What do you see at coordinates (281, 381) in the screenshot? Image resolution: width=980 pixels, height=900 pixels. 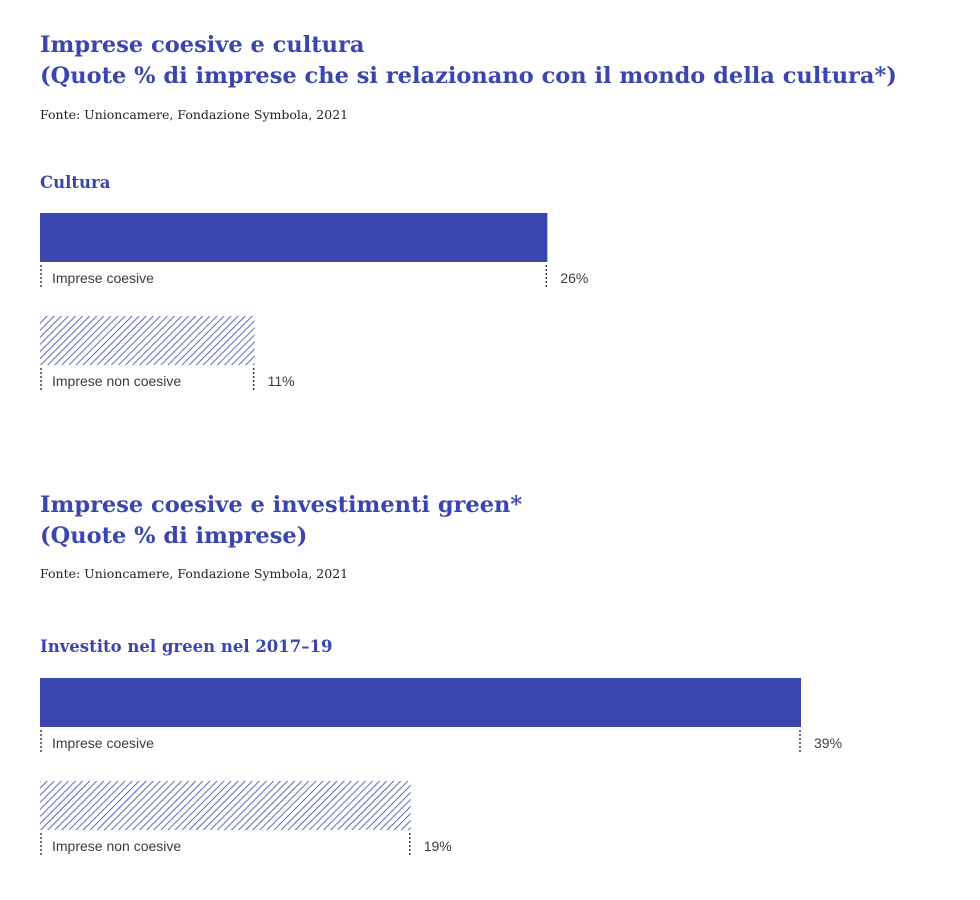 I see `chart-1-value-label: 11%` at bounding box center [281, 381].